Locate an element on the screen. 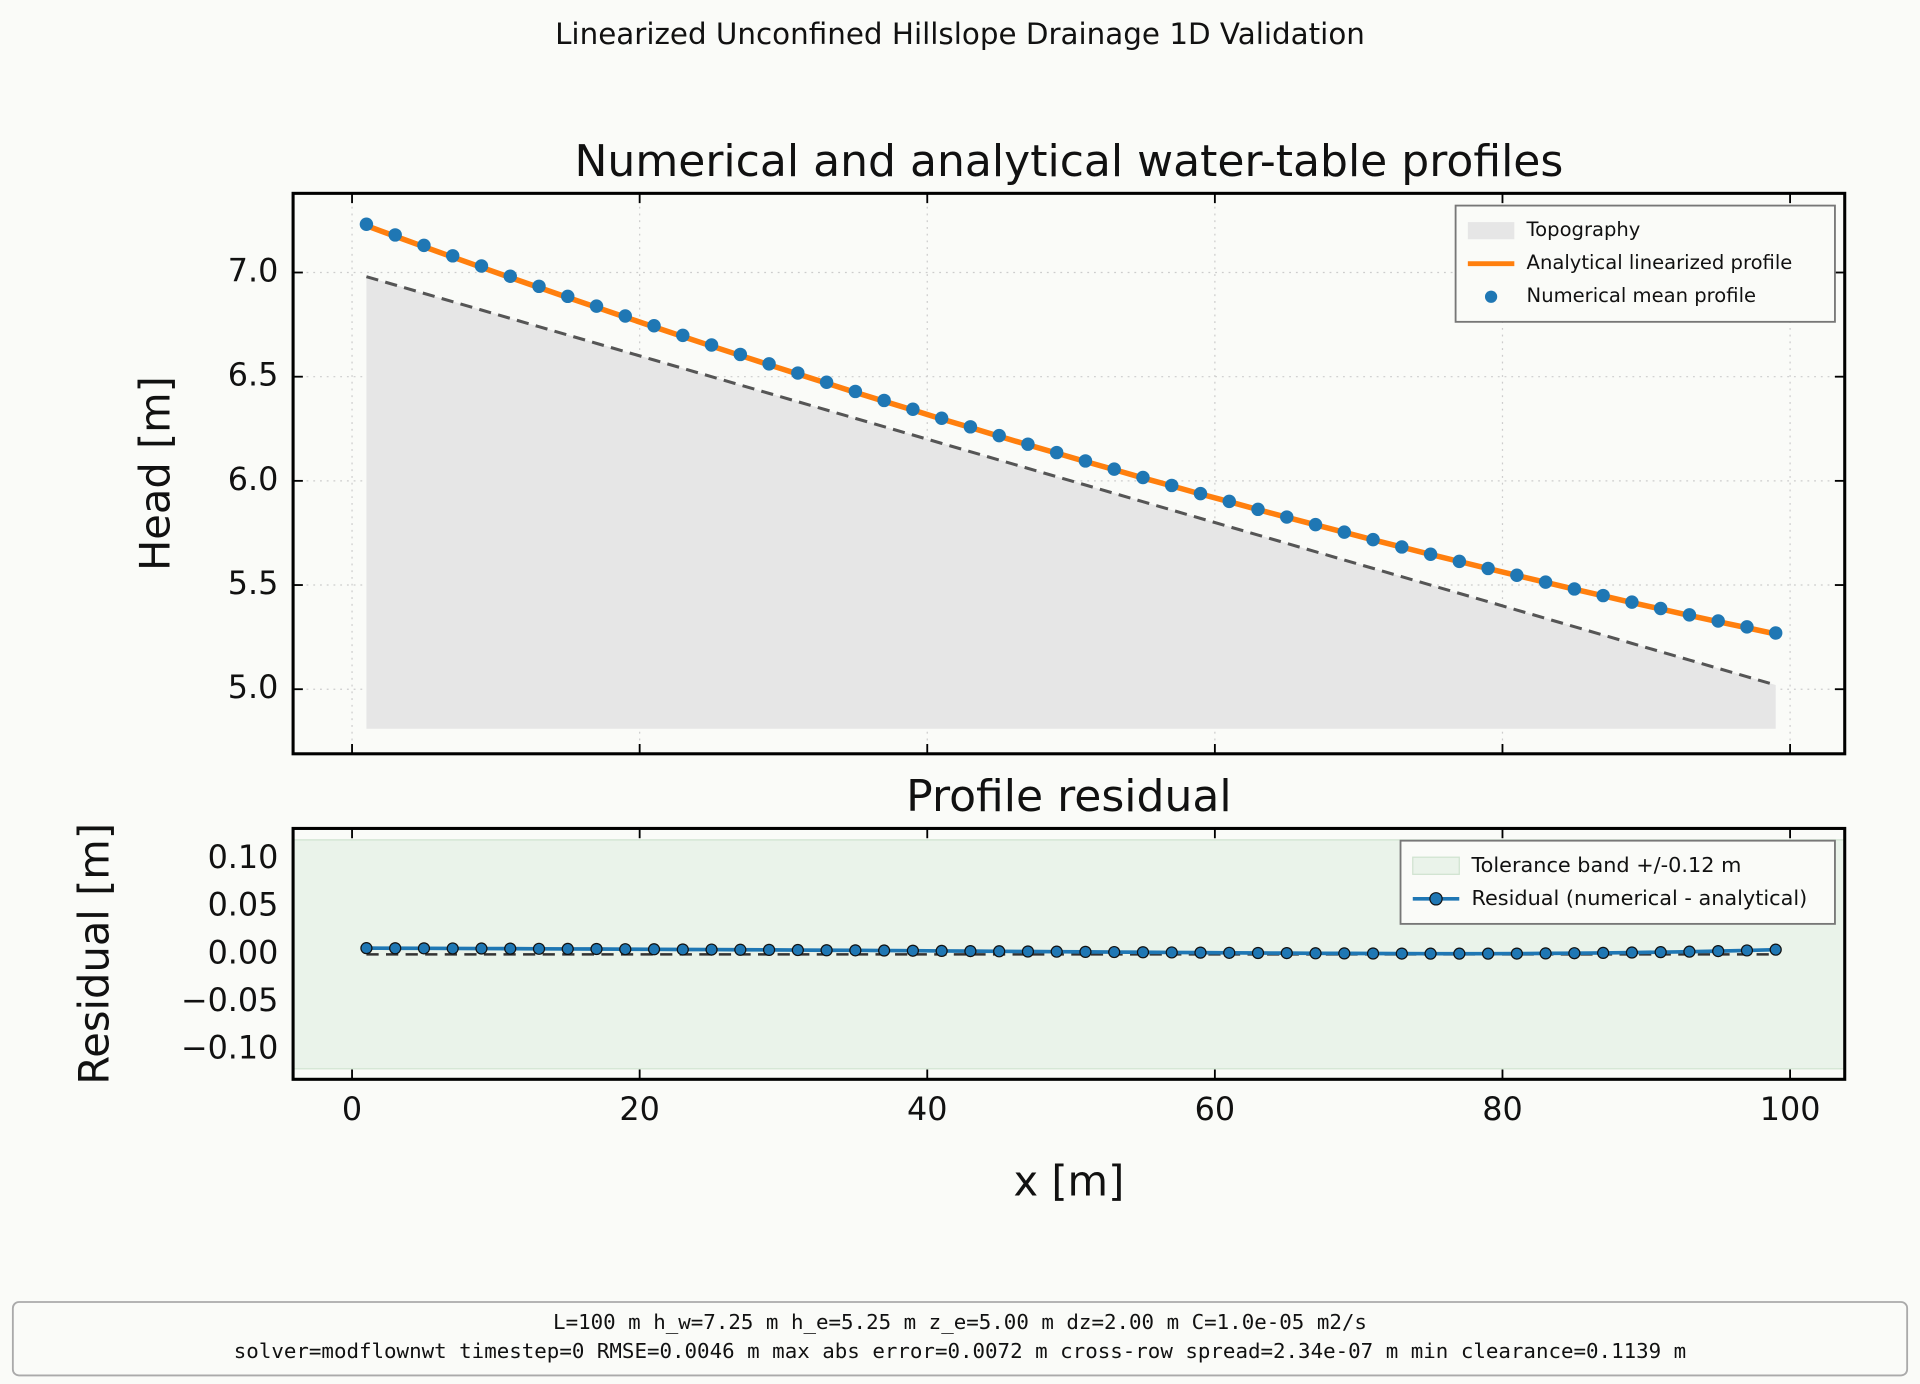 Image resolution: width=1920 pixels, height=1384 pixels. y-axis-label: Head [m] is located at coordinates (154, 473).